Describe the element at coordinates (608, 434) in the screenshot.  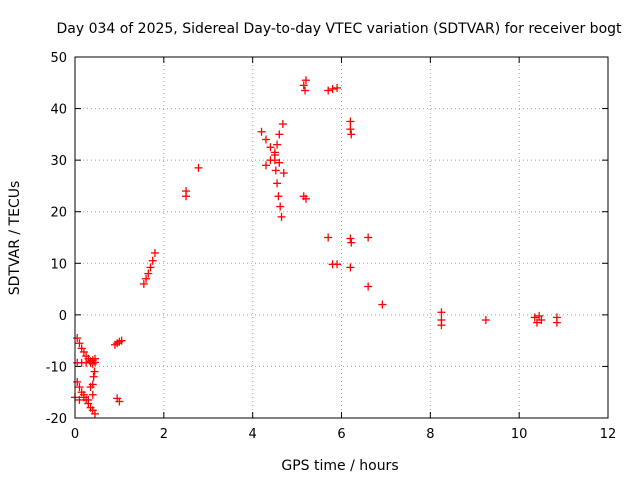
I see `x-tick-label: 12` at that location.